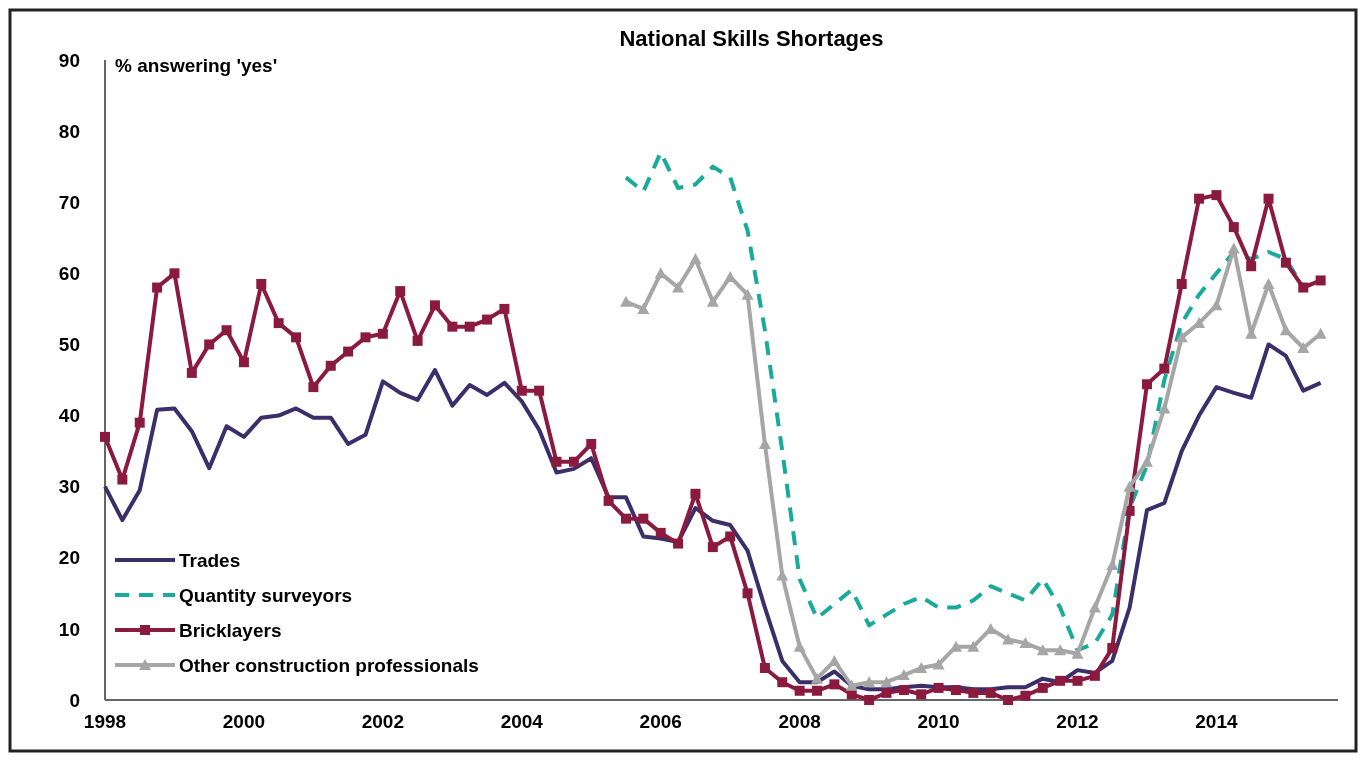 This screenshot has width=1366, height=763. What do you see at coordinates (210, 560) in the screenshot?
I see `legend-label: Trades` at bounding box center [210, 560].